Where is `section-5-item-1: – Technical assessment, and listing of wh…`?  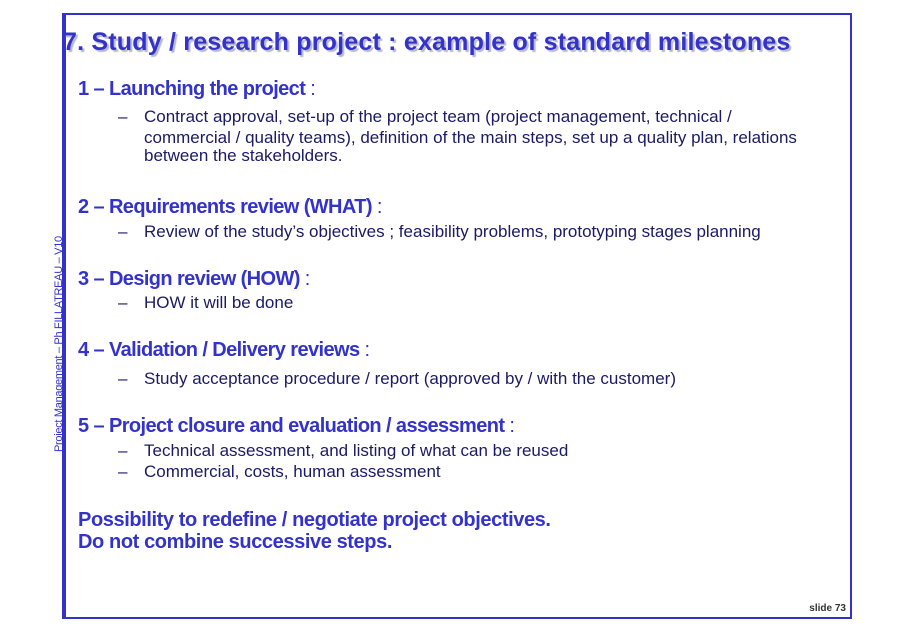 section-5-item-1: – Technical assessment, and listing of wh… is located at coordinates (343, 450).